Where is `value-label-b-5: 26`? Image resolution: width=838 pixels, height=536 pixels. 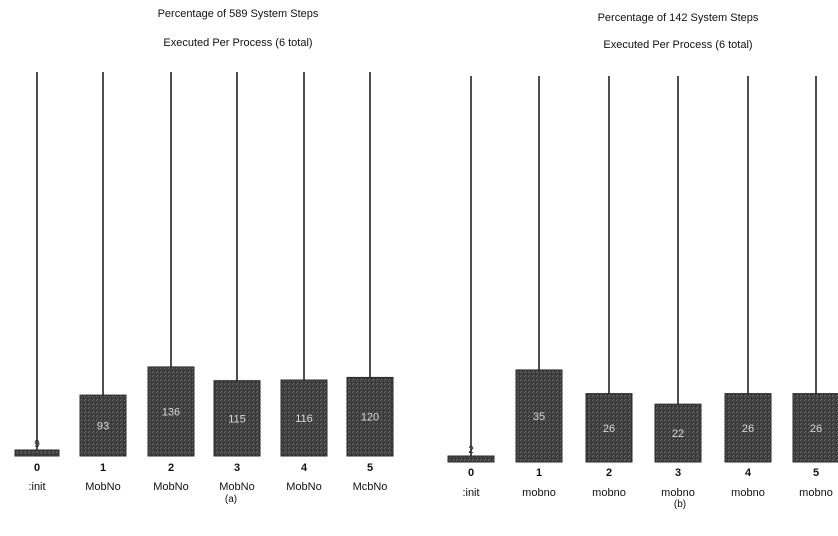
value-label-b-5: 26 is located at coordinates (816, 429).